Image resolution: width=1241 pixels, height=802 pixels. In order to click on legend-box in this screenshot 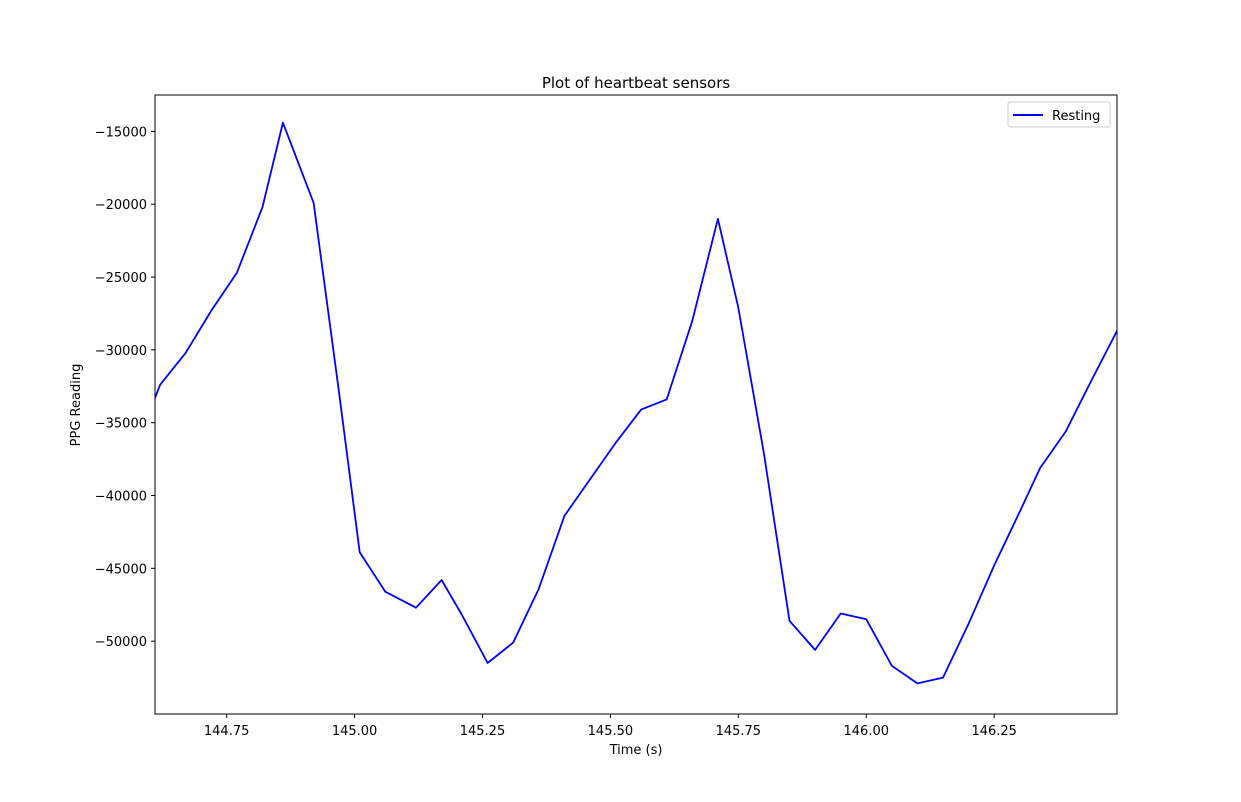, I will do `click(1059, 114)`.